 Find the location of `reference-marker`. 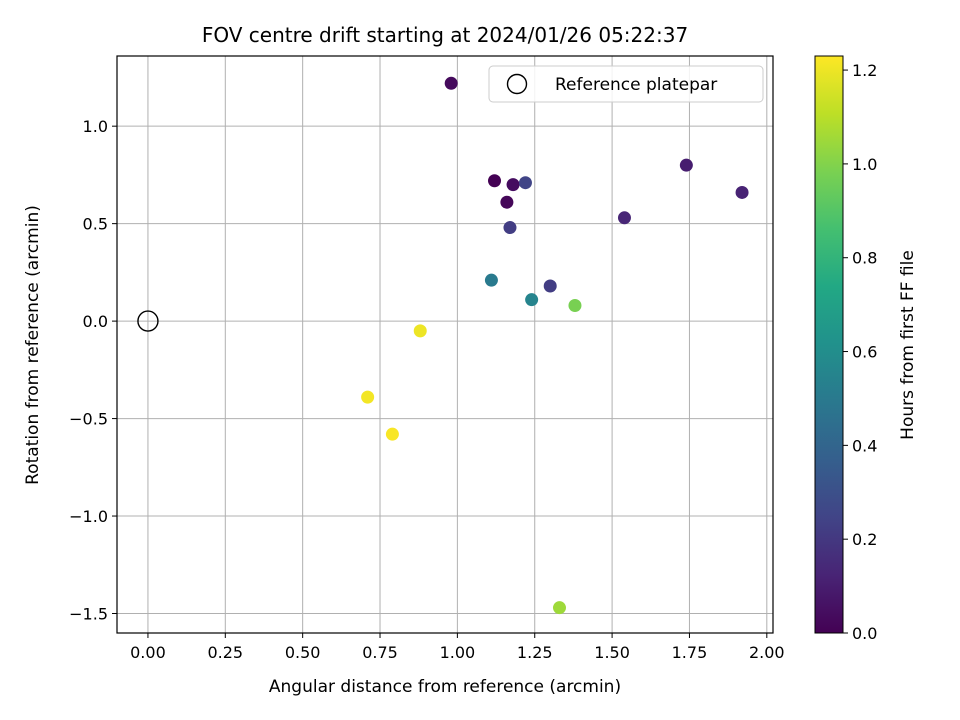

reference-marker is located at coordinates (148, 321).